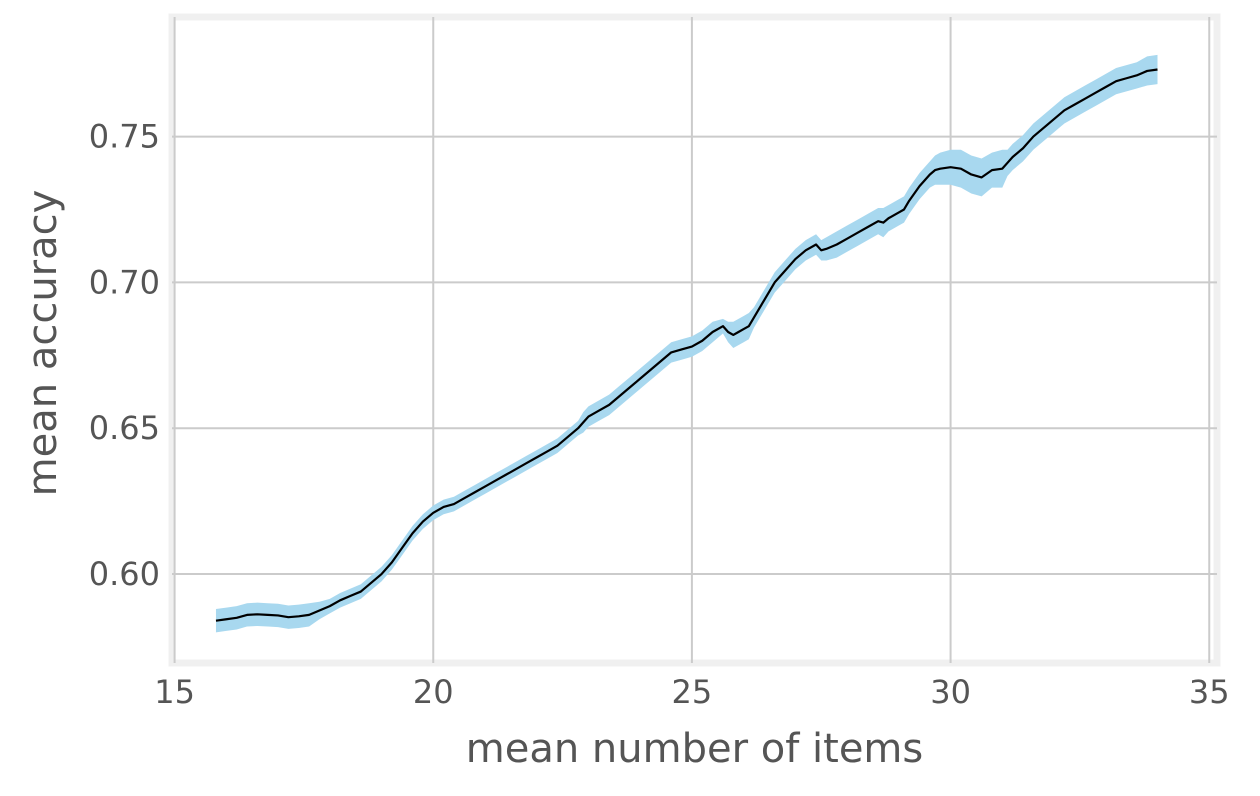  Describe the element at coordinates (124, 428) in the screenshot. I see `y-tick-label: 0.65` at that location.